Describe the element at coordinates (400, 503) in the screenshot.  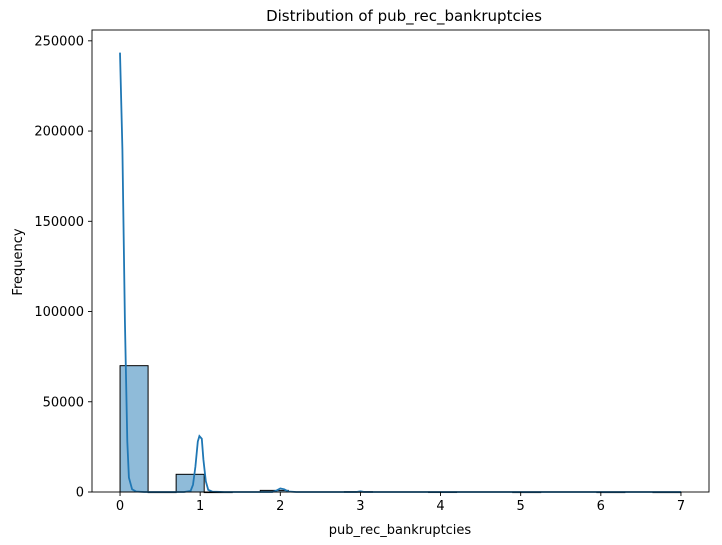
I see `x-axis: 0 1 2 3 4 5 6 7` at that location.